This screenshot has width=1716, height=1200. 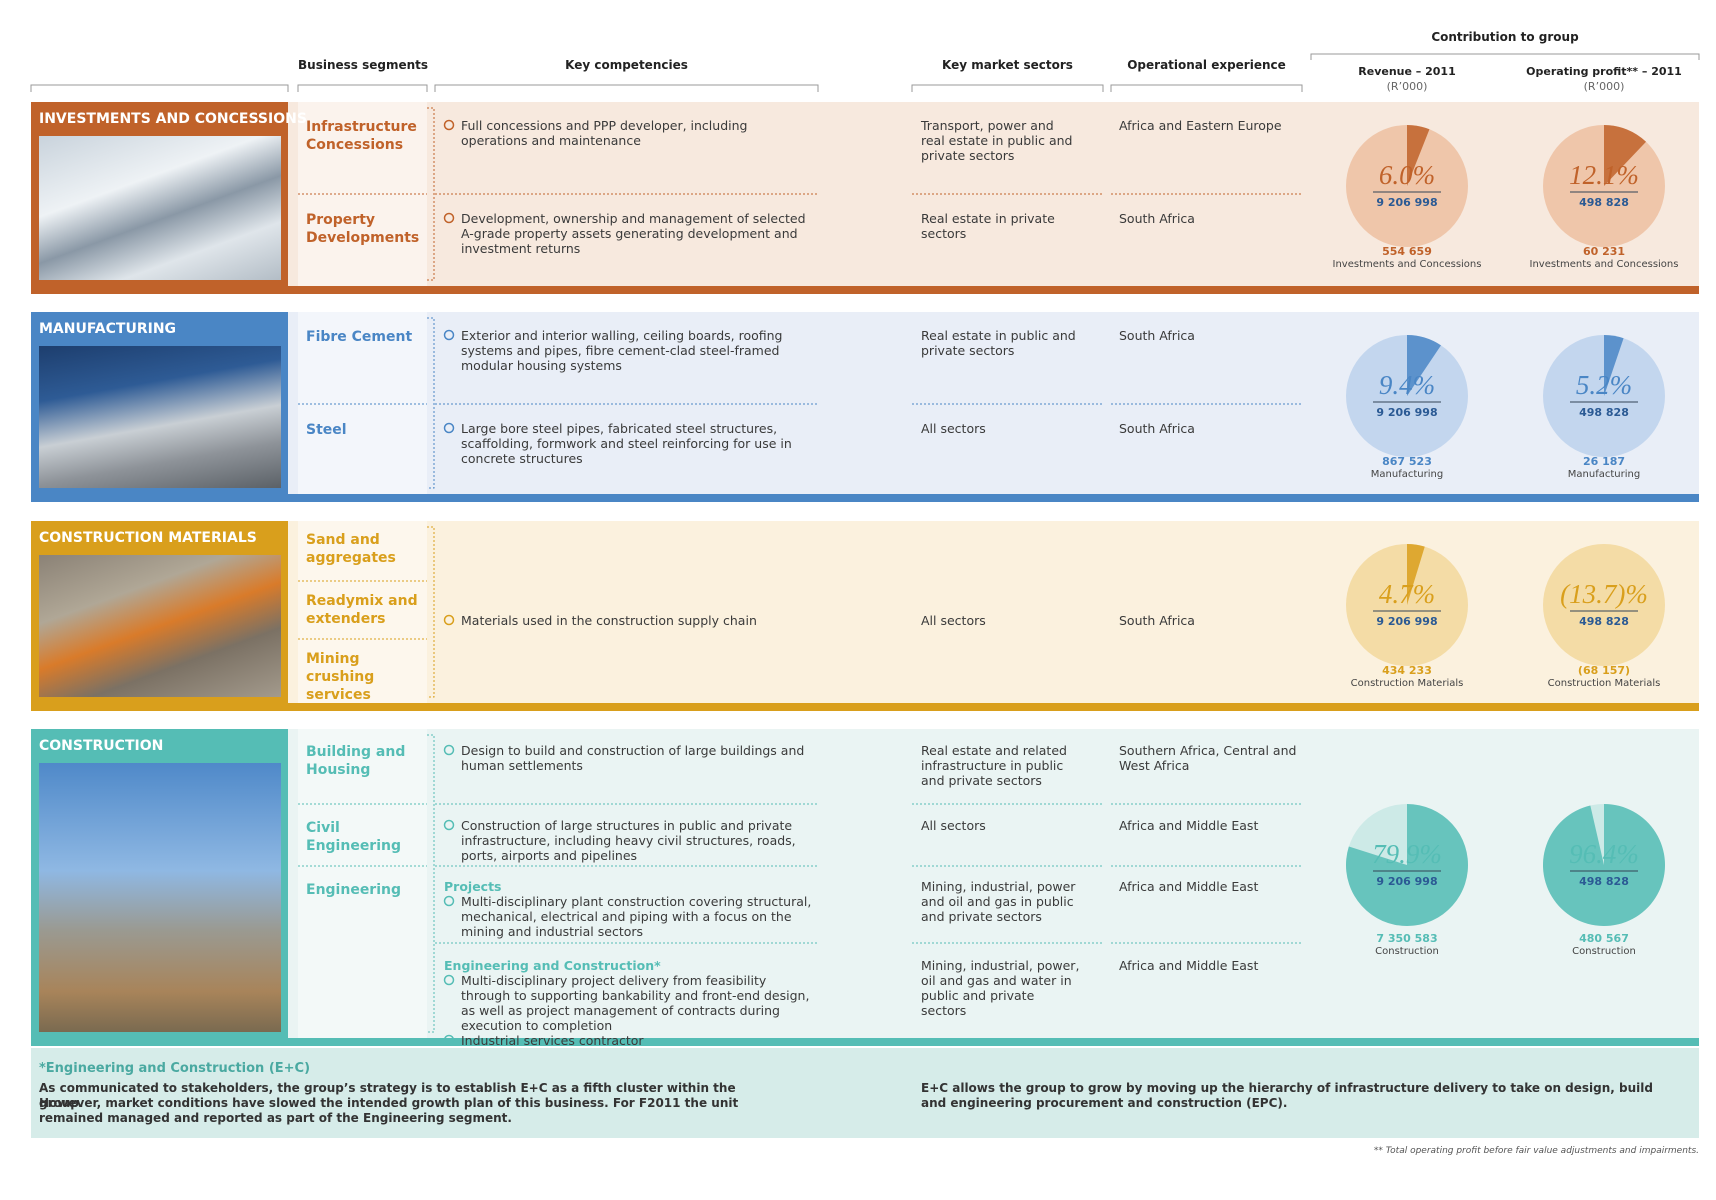 I want to click on column-header: Revenue – 2011, so click(x=1407, y=71).